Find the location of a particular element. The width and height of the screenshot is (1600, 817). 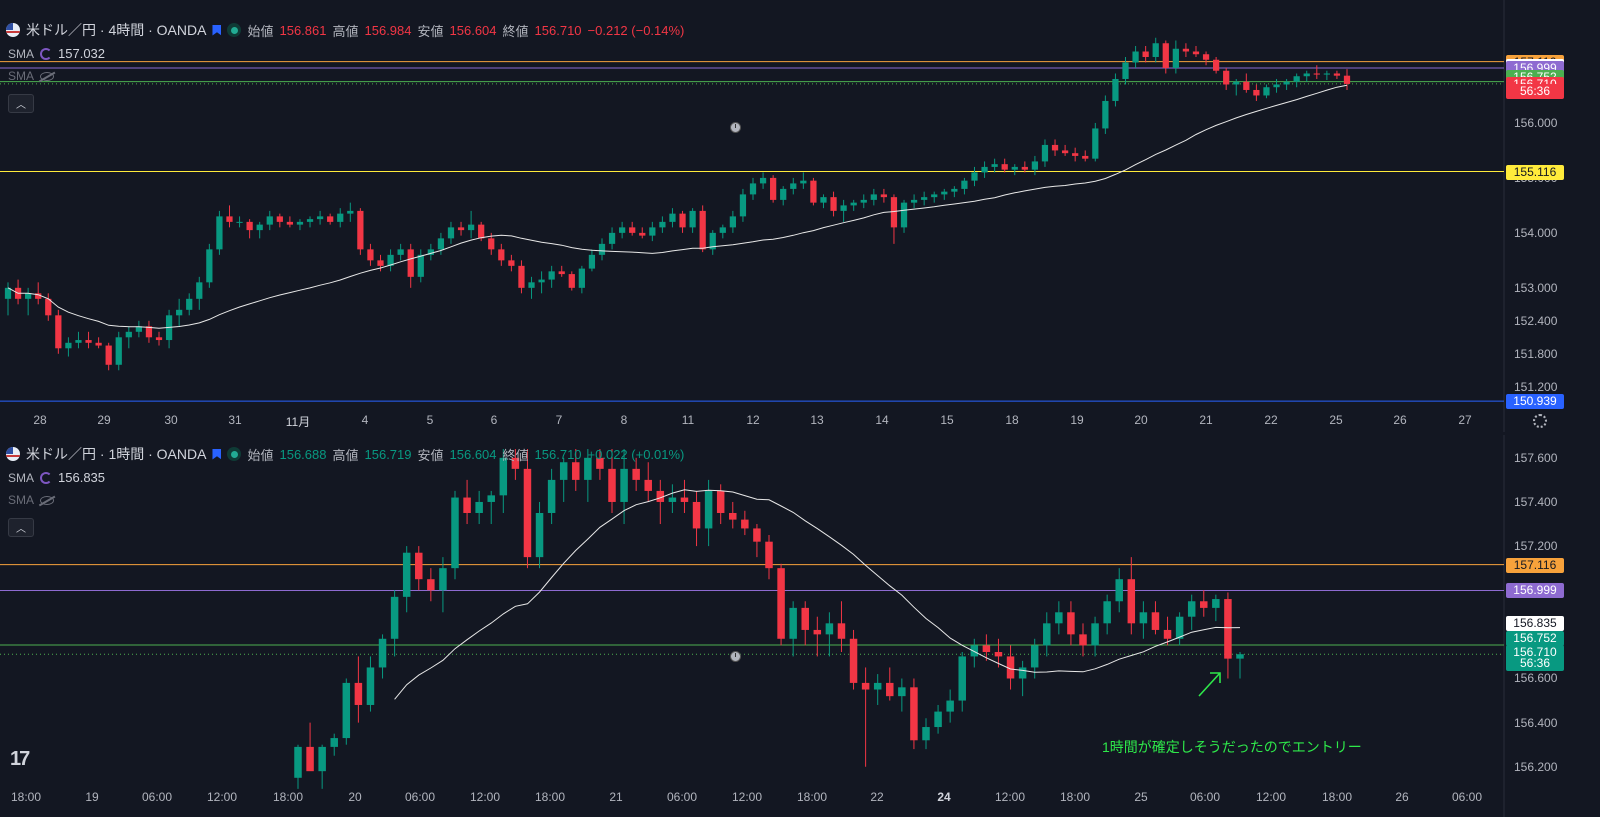

tradingview-logo: 17 is located at coordinates (20, 759).